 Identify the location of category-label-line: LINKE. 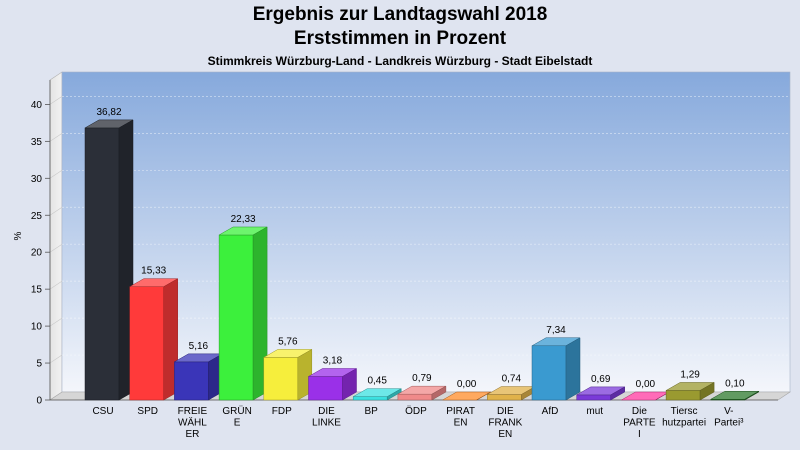
(326, 423).